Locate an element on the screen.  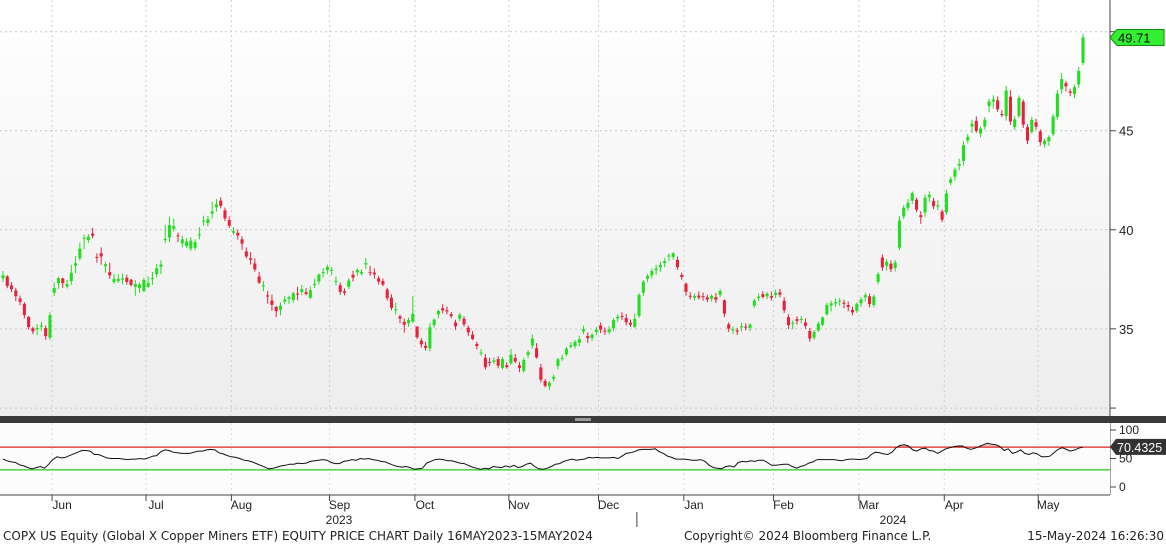
panel-divider-grip is located at coordinates (583, 419).